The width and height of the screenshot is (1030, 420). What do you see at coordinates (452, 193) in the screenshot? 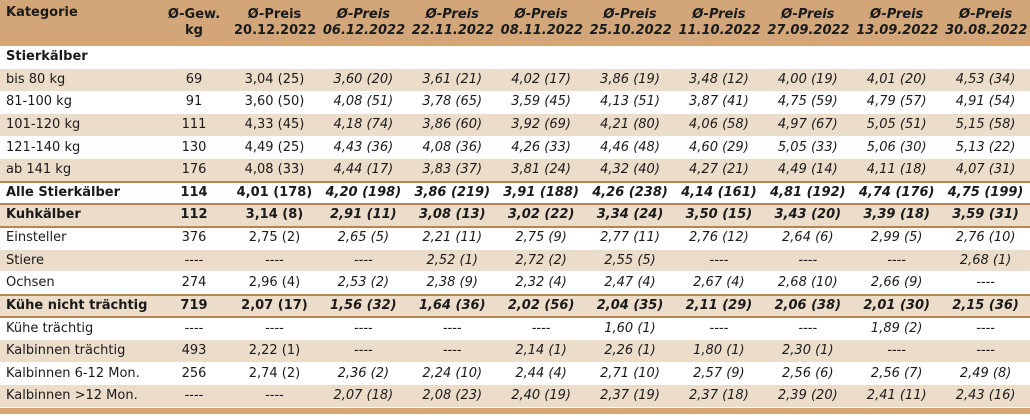
I see `row-preis-cell: 3,86 (219)` at bounding box center [452, 193].